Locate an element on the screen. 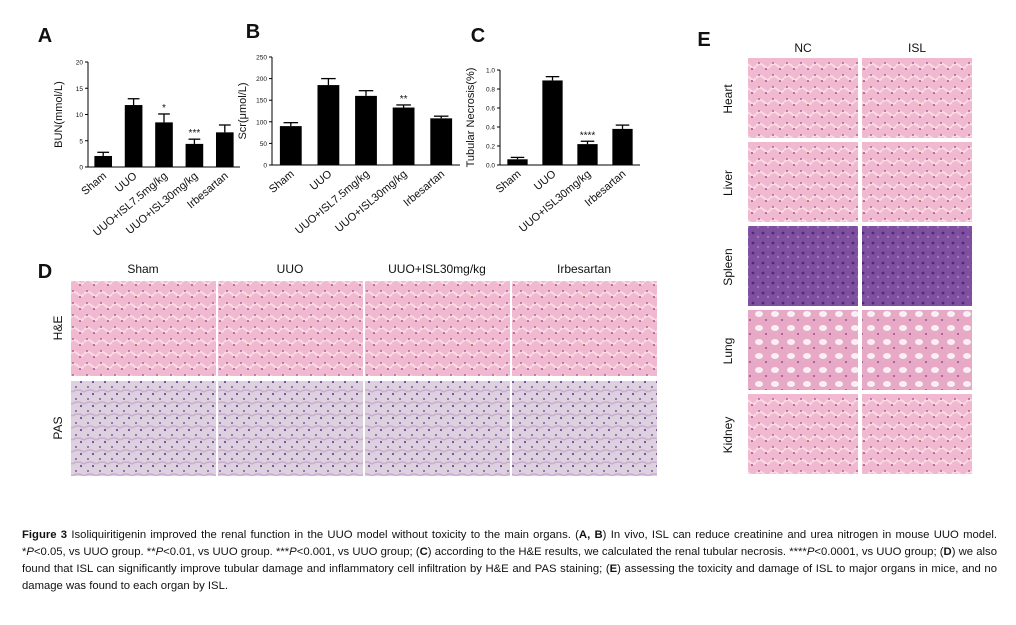 Image resolution: width=1016 pixels, height=625 pixels. row-label: Liver is located at coordinates (728, 183).